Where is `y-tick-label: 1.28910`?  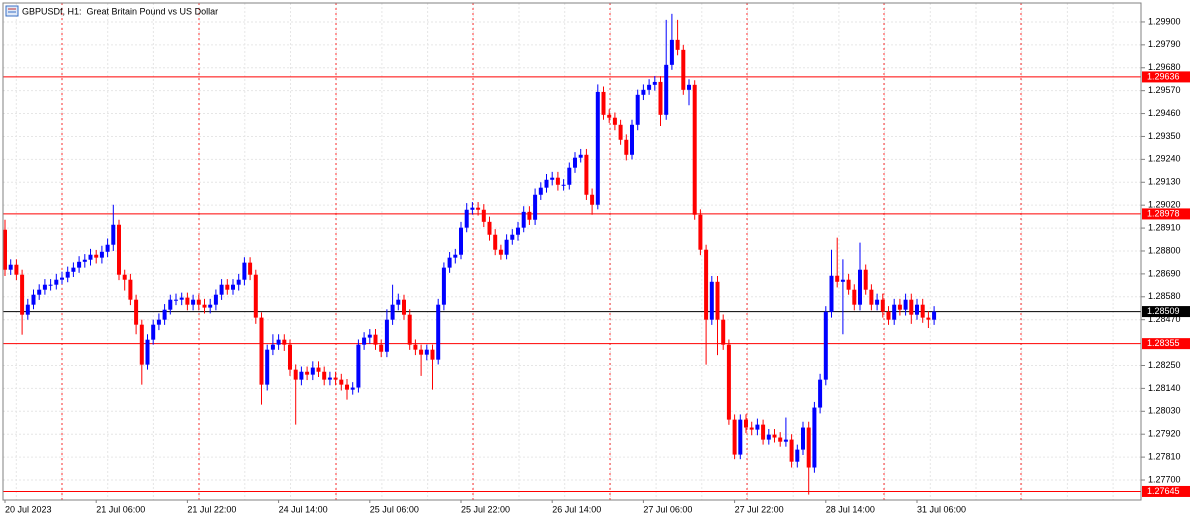 y-tick-label: 1.28910 is located at coordinates (1164, 227).